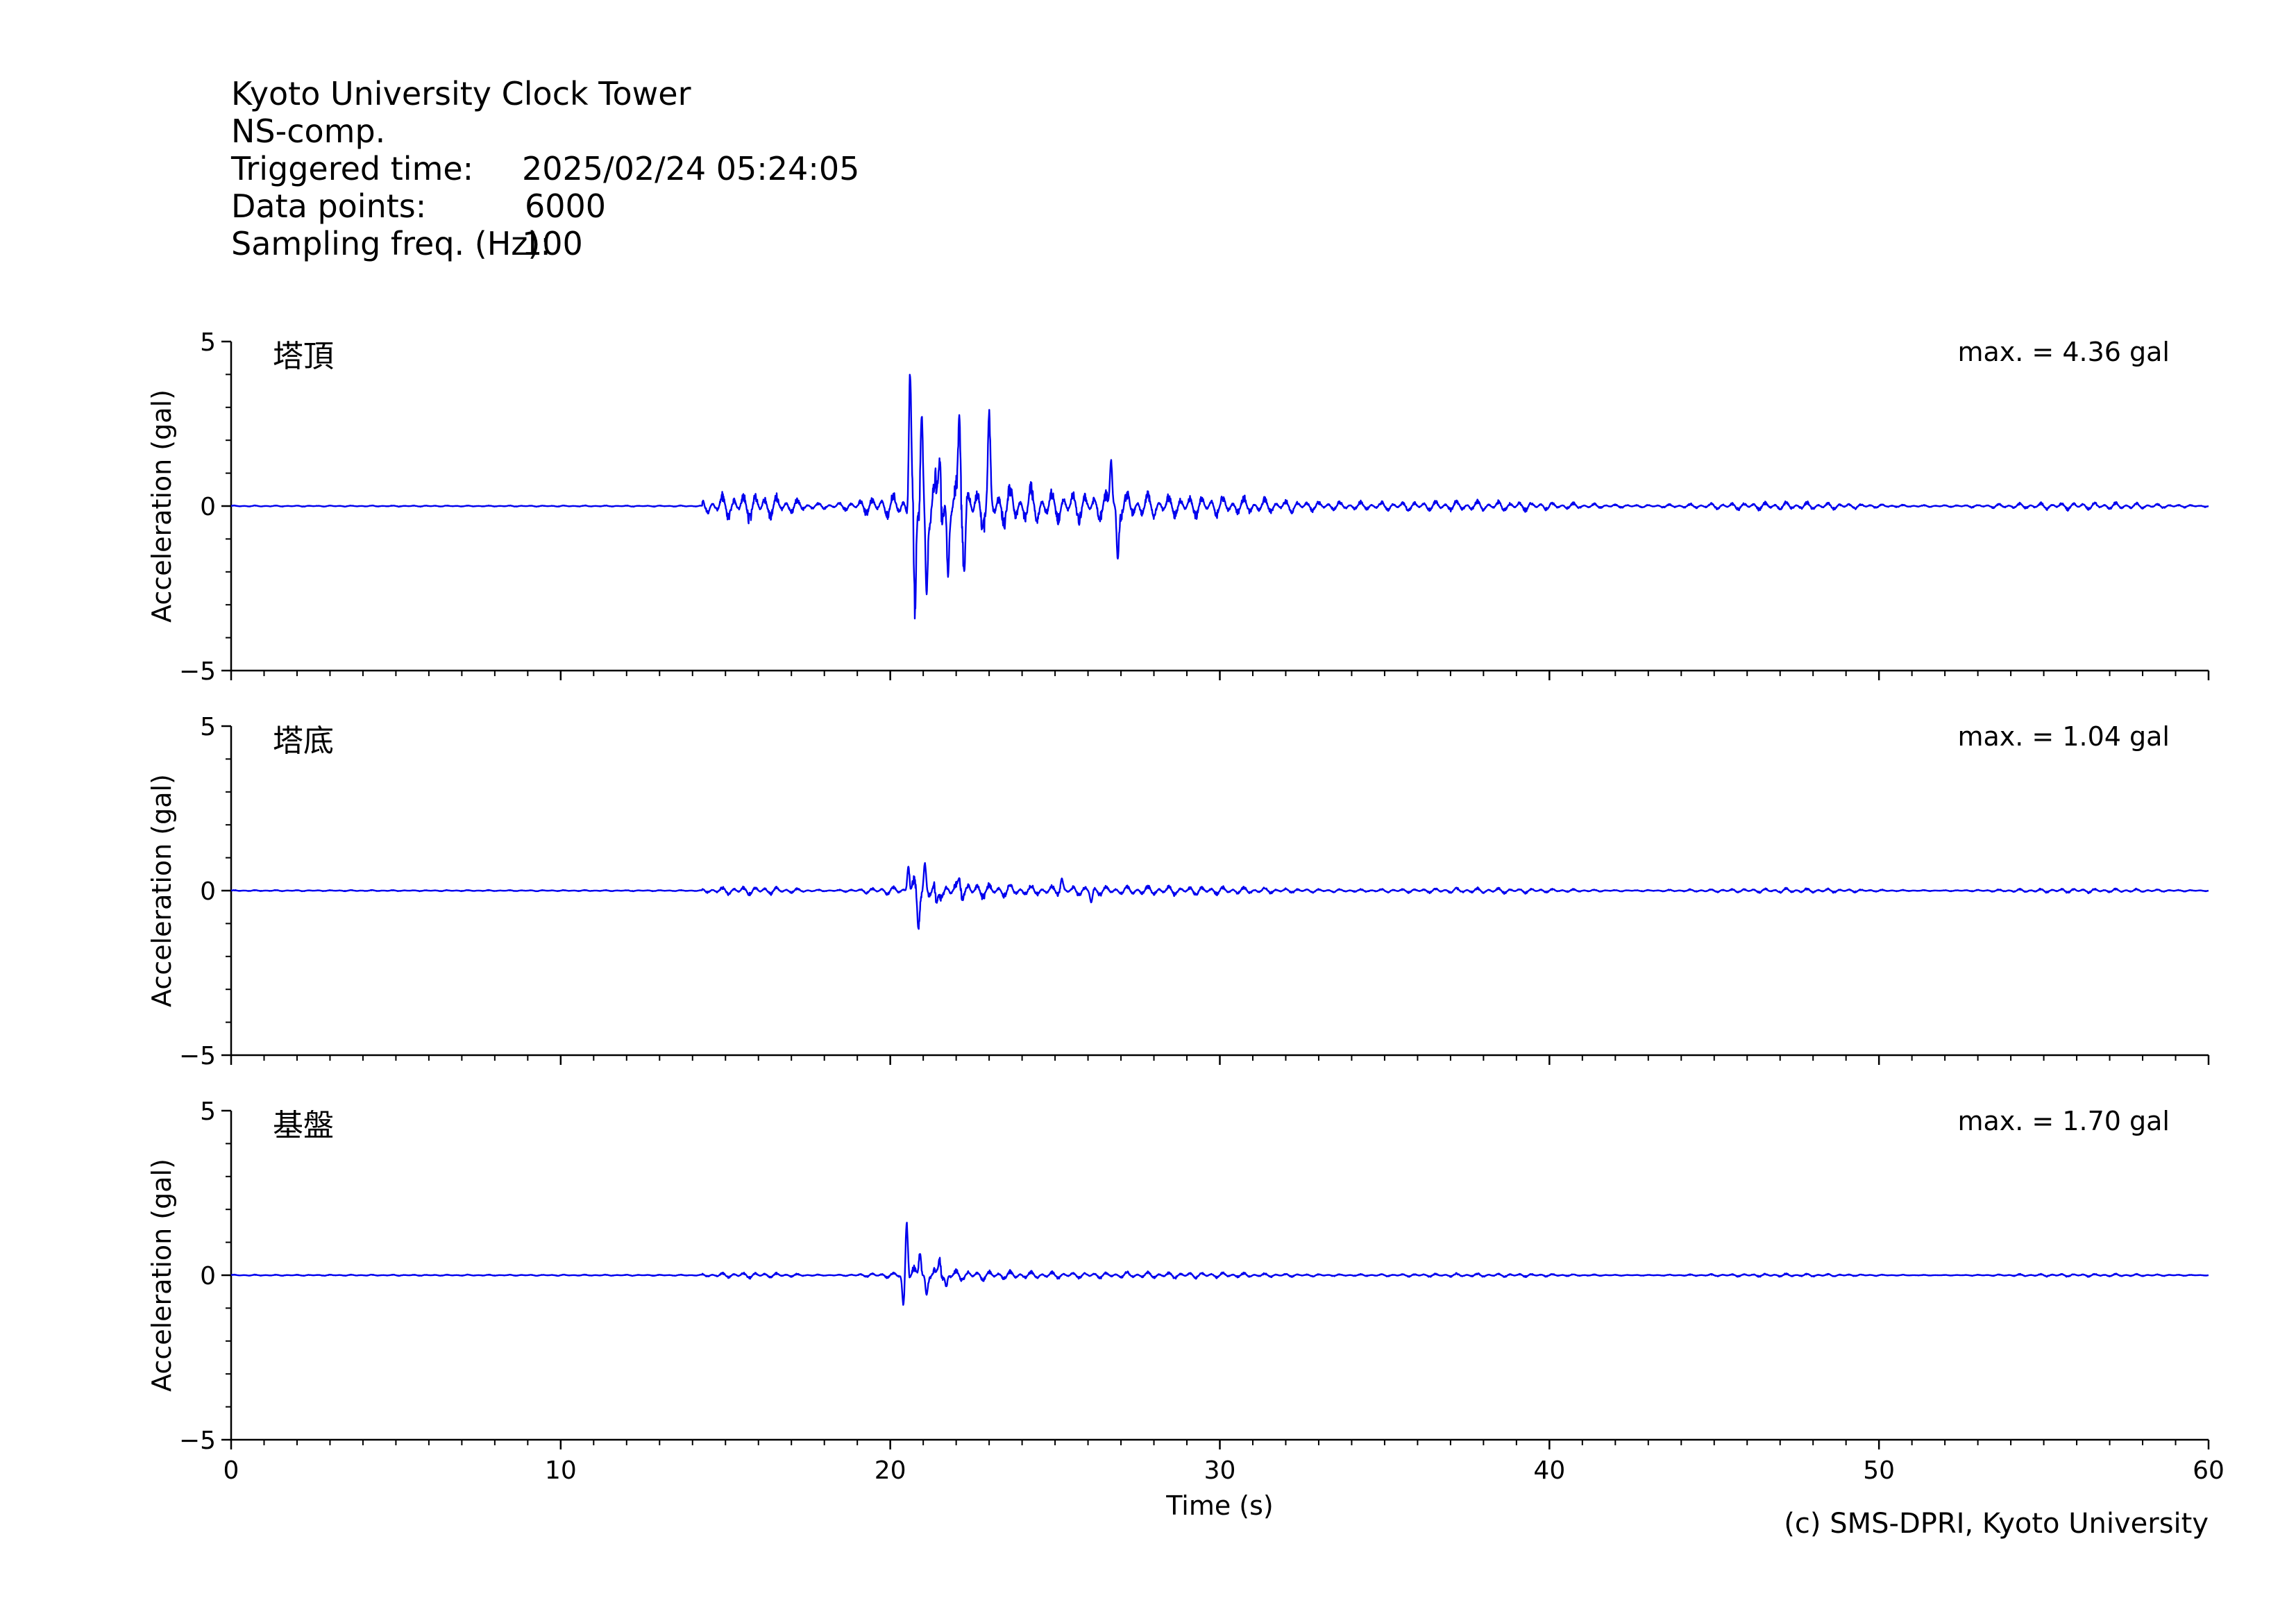 The width and height of the screenshot is (2296, 1623). Describe the element at coordinates (553, 243) in the screenshot. I see `sampling-freq-value: 100` at that location.